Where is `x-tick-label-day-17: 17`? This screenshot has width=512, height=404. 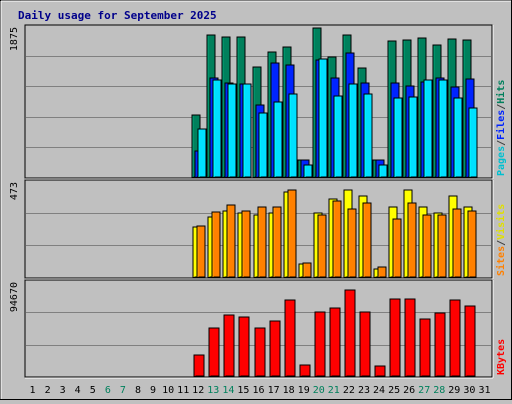
x-tick-label-day-17: 17 is located at coordinates (274, 390).